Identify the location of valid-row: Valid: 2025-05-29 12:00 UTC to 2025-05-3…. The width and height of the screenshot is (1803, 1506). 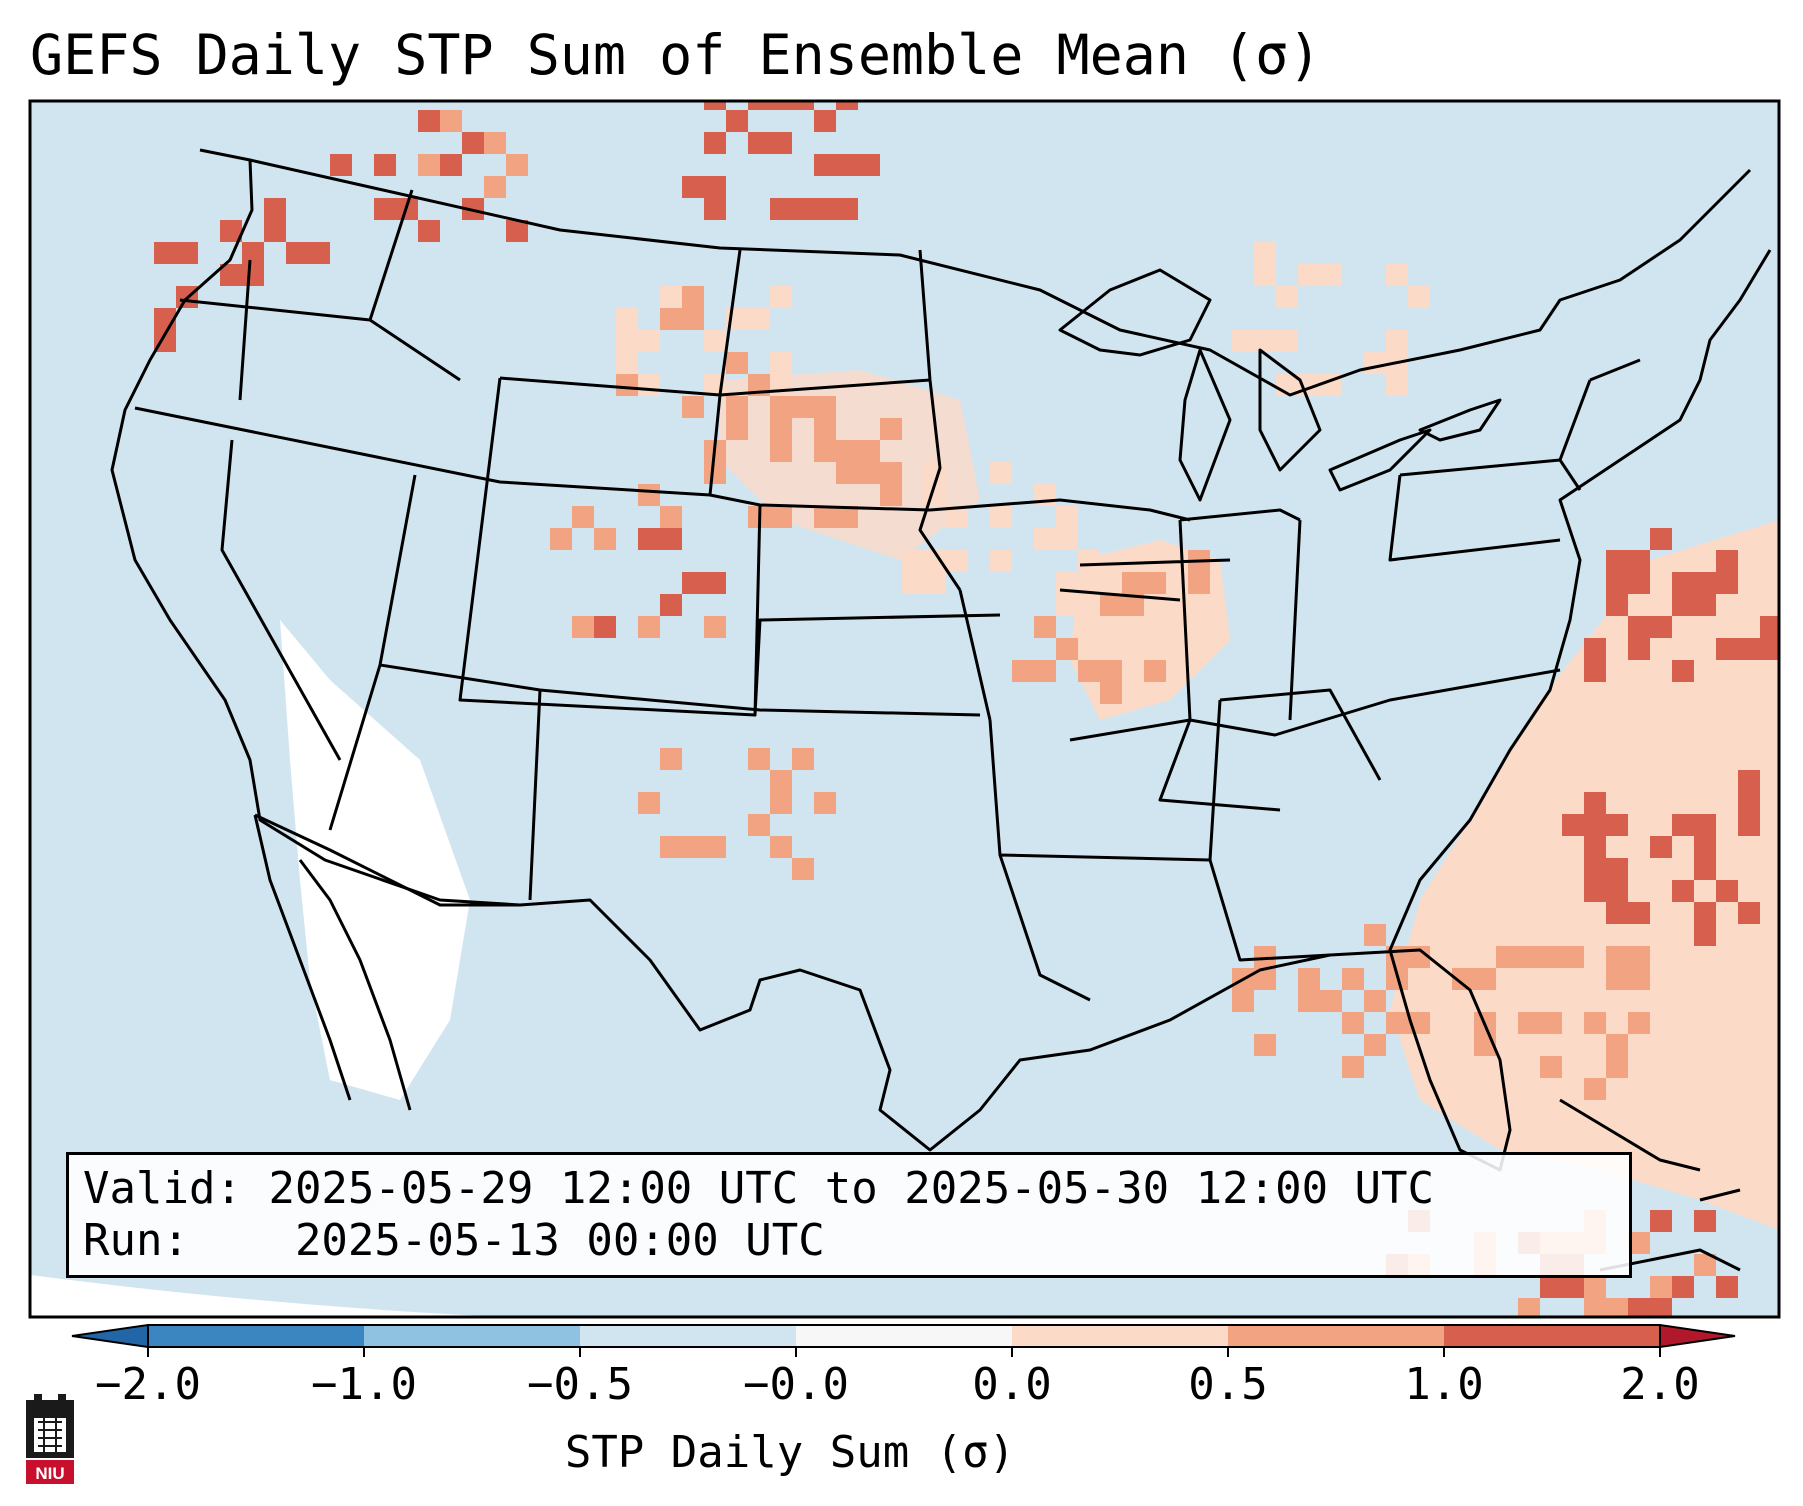
(758, 1189).